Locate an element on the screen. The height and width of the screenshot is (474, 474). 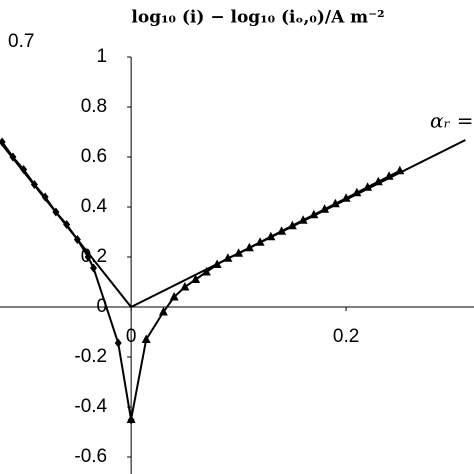
annotation: αᵣ = is located at coordinates (452, 121).